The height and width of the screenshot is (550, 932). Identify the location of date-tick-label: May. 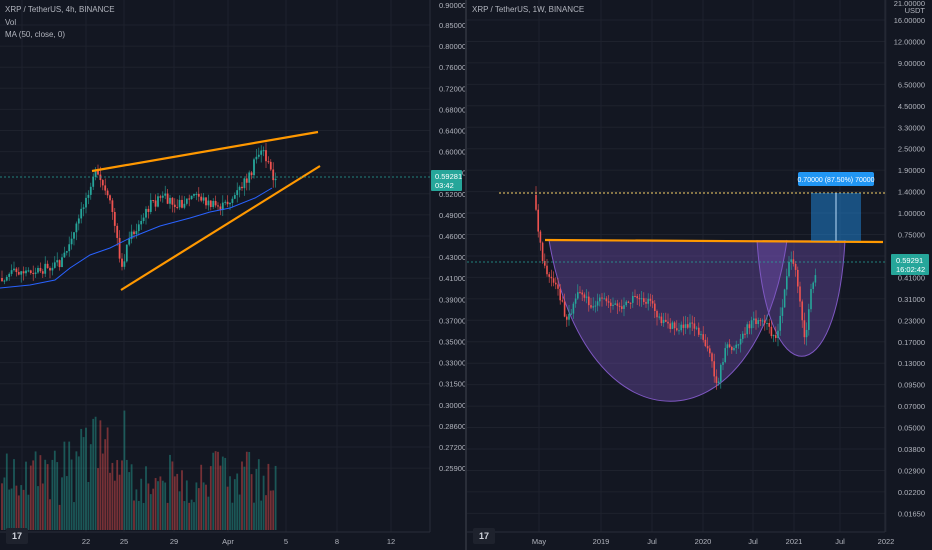
(539, 541).